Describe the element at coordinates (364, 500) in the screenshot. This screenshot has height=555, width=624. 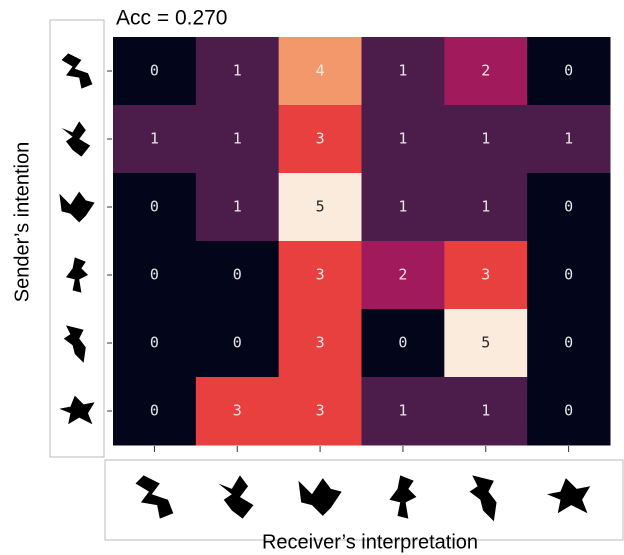
I see `x-icon-frame` at that location.